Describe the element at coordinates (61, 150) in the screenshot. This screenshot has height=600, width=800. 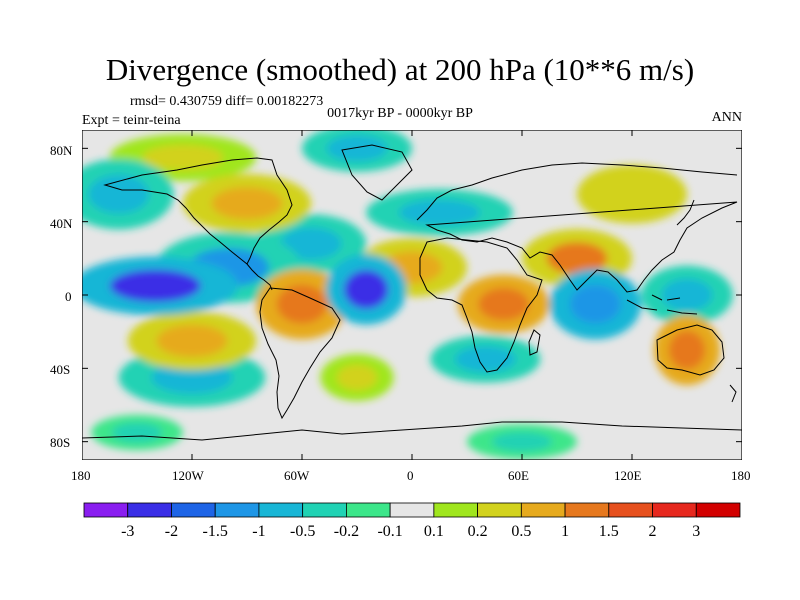
I see `y-tick-label: 80N` at that location.